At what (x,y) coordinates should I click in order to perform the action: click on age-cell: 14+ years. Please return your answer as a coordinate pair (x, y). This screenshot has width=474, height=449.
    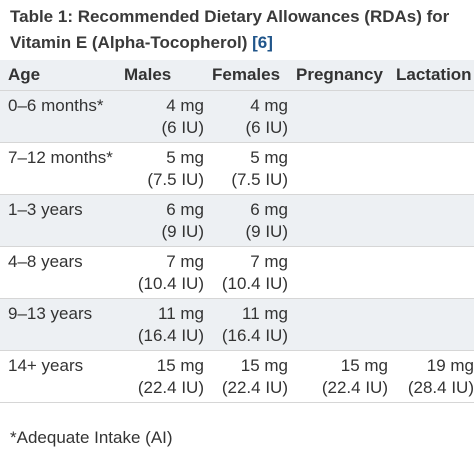
    Looking at the image, I should click on (58, 376).